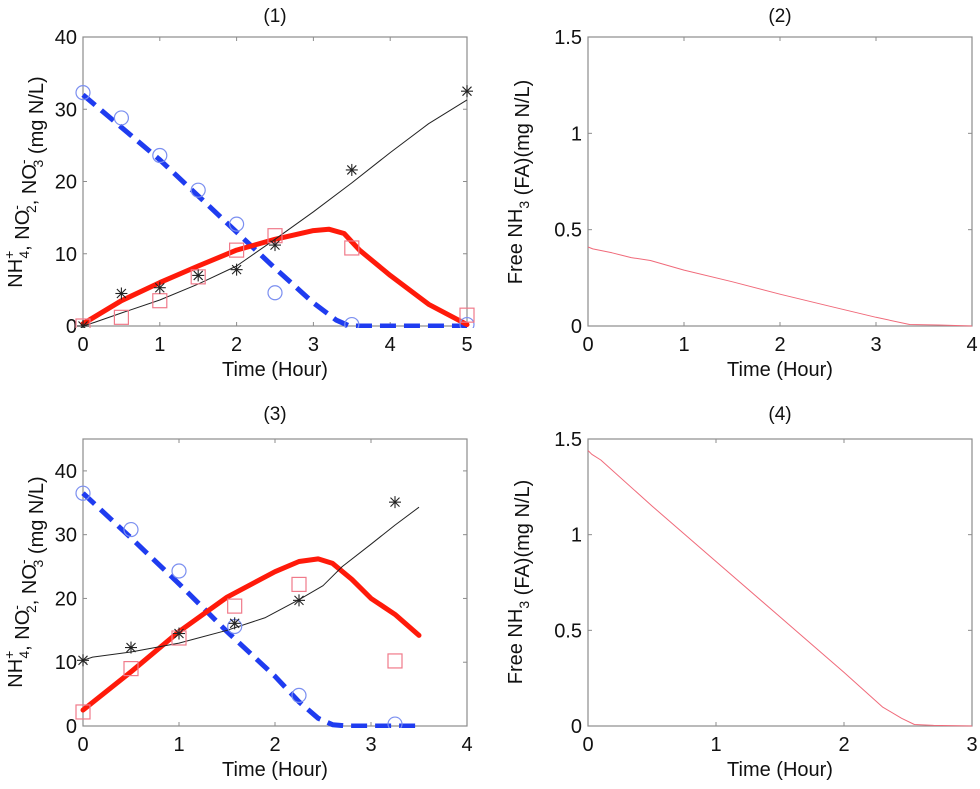 Image resolution: width=980 pixels, height=789 pixels. Describe the element at coordinates (576, 536) in the screenshot. I see `y-tick-label: 1` at that location.